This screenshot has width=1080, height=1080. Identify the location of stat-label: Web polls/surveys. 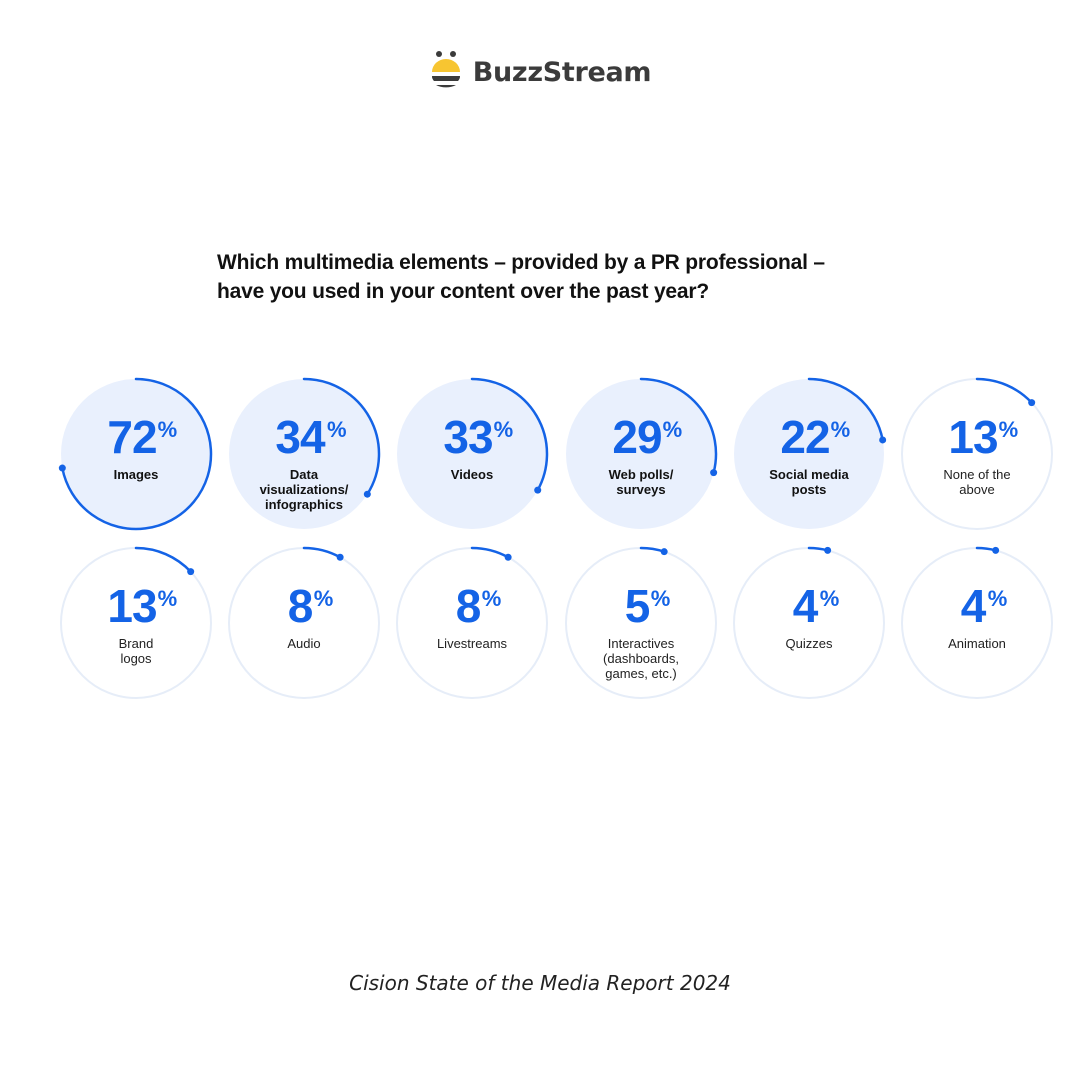
(641, 482).